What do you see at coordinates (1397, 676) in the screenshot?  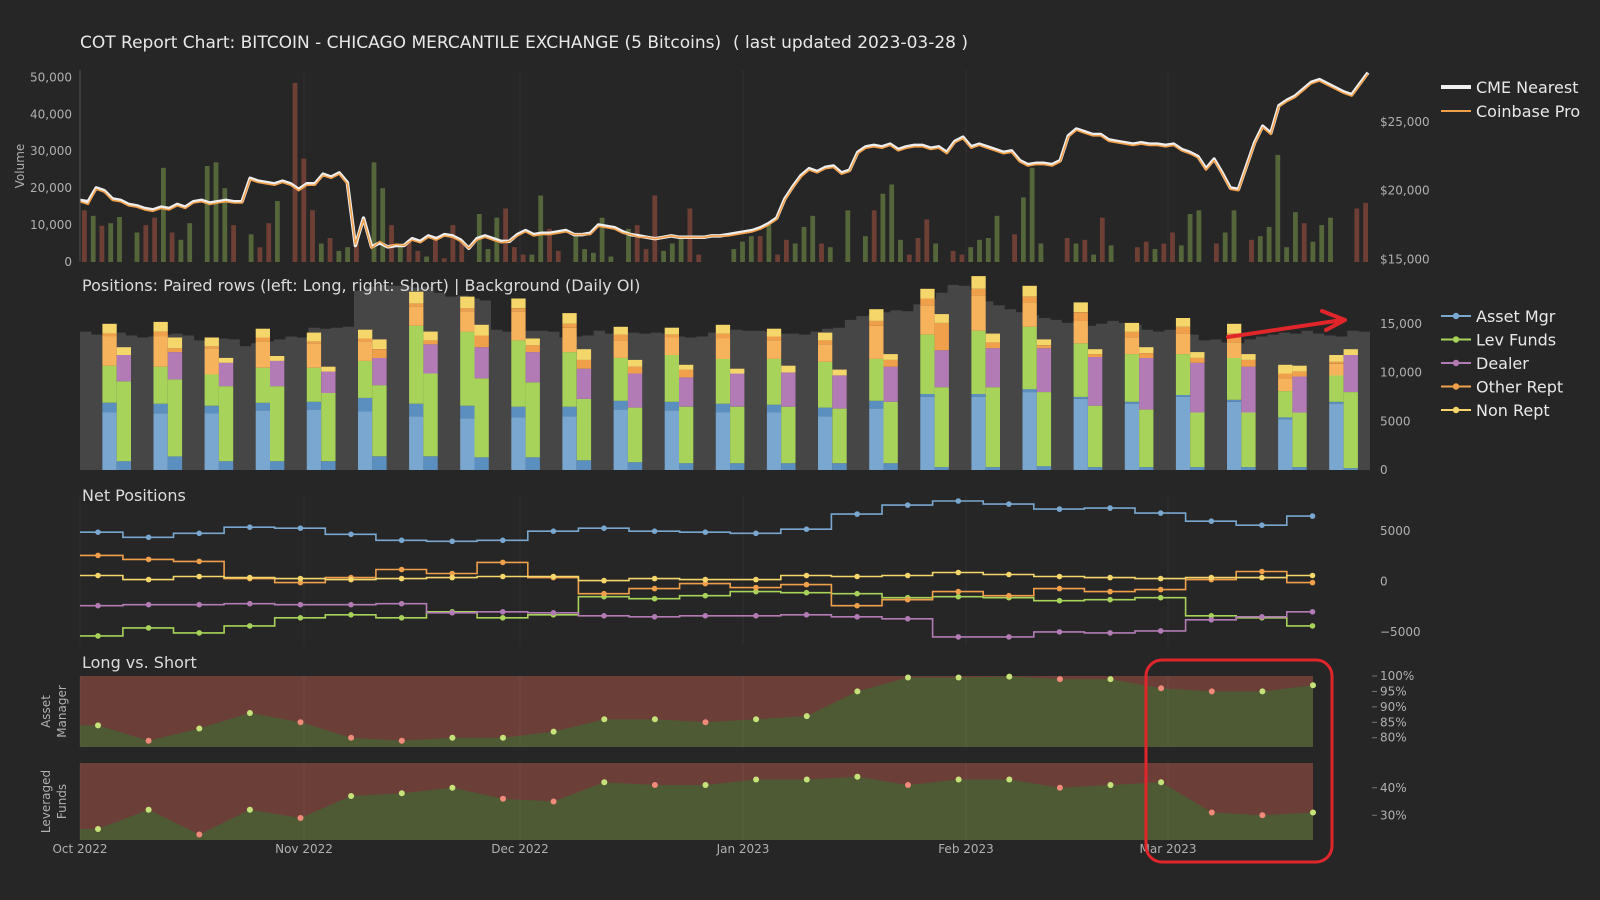 I see `lvs-y-tick: 100%` at bounding box center [1397, 676].